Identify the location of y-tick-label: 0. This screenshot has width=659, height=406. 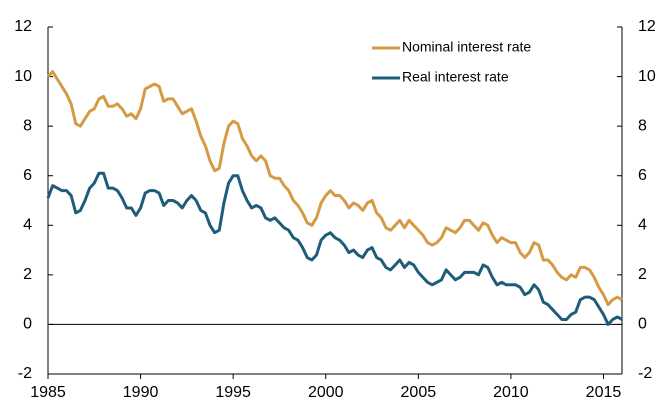
(27, 324).